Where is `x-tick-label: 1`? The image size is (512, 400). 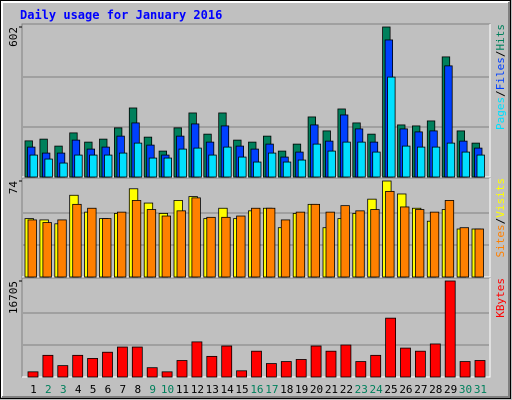
x-tick-label: 1 is located at coordinates (33, 389).